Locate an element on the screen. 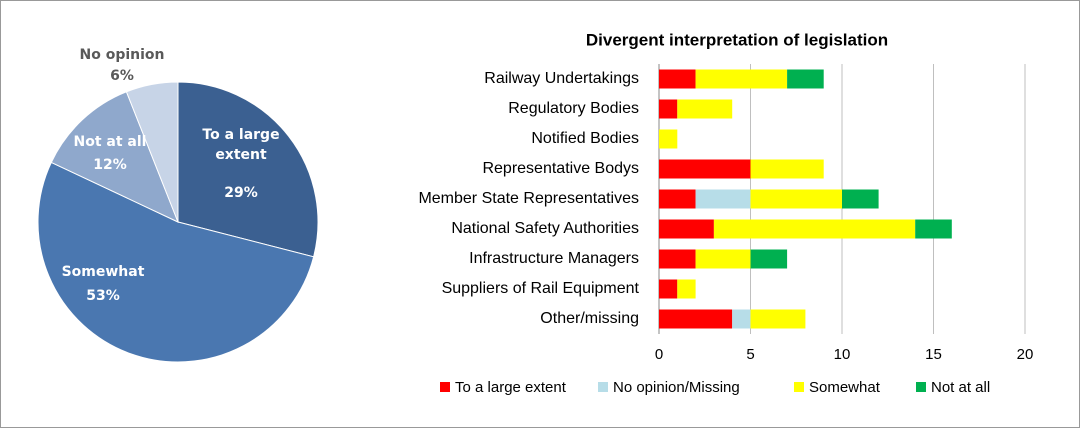  y-tick-label: Infrastructure Managers is located at coordinates (554, 258).